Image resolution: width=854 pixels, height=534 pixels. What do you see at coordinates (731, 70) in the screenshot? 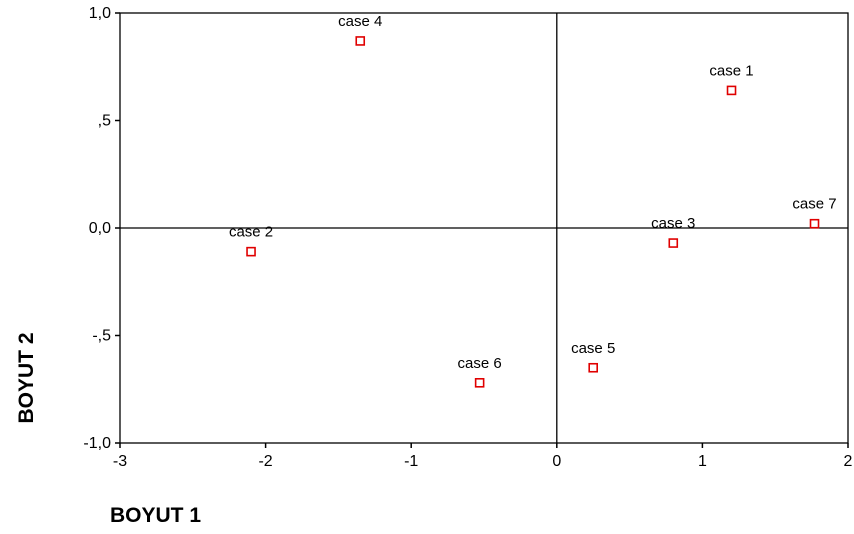
I see `data-point-label: case 1` at bounding box center [731, 70].